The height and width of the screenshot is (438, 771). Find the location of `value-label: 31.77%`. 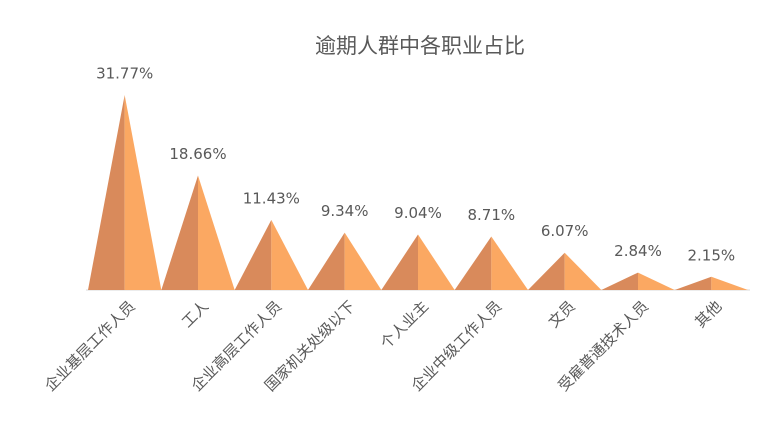

value-label: 31.77% is located at coordinates (124, 74).